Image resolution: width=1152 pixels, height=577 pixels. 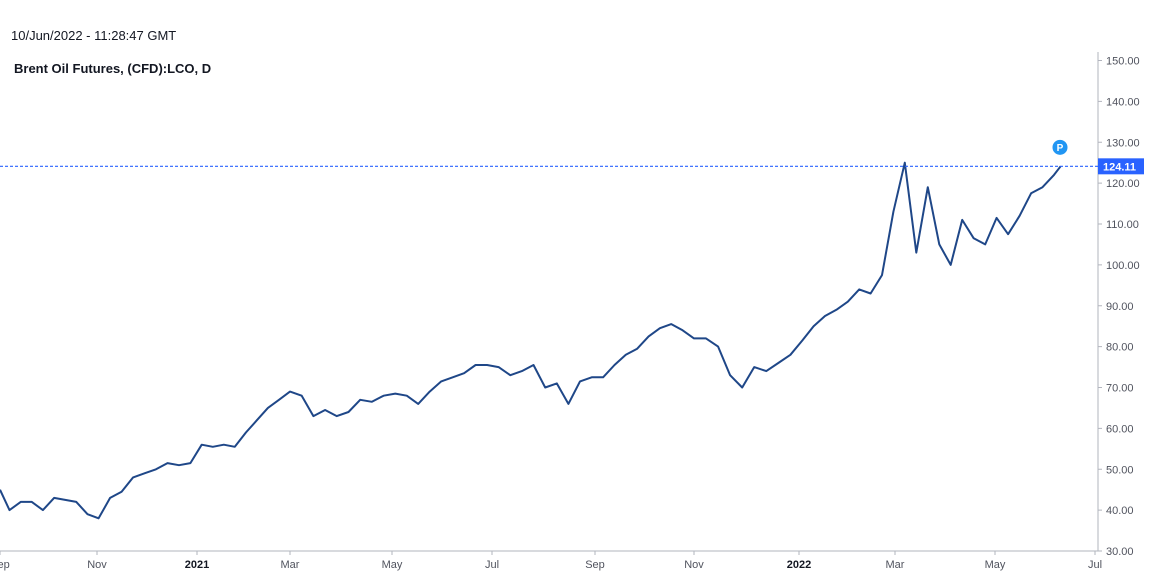 What do you see at coordinates (1120, 511) in the screenshot?
I see `y-tick-label: 40.00` at bounding box center [1120, 511].